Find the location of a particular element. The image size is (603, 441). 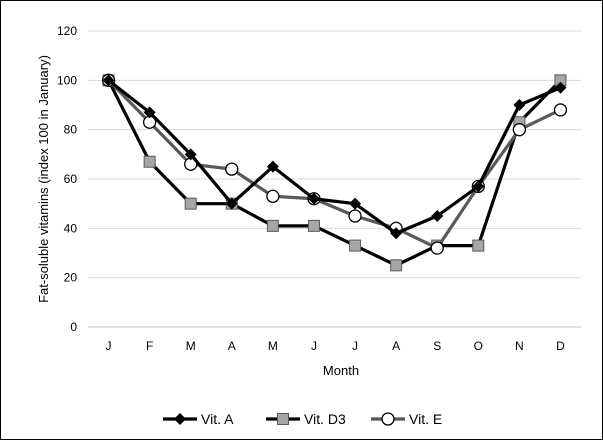

legend-label: Vit. E is located at coordinates (425, 419).